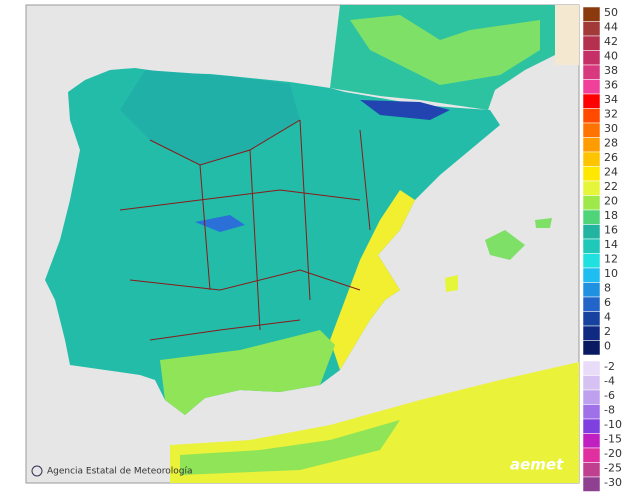 Image resolution: width=630 pixels, height=504 pixels. What do you see at coordinates (611, 56) in the screenshot?
I see `legend-label: 40` at bounding box center [611, 56].